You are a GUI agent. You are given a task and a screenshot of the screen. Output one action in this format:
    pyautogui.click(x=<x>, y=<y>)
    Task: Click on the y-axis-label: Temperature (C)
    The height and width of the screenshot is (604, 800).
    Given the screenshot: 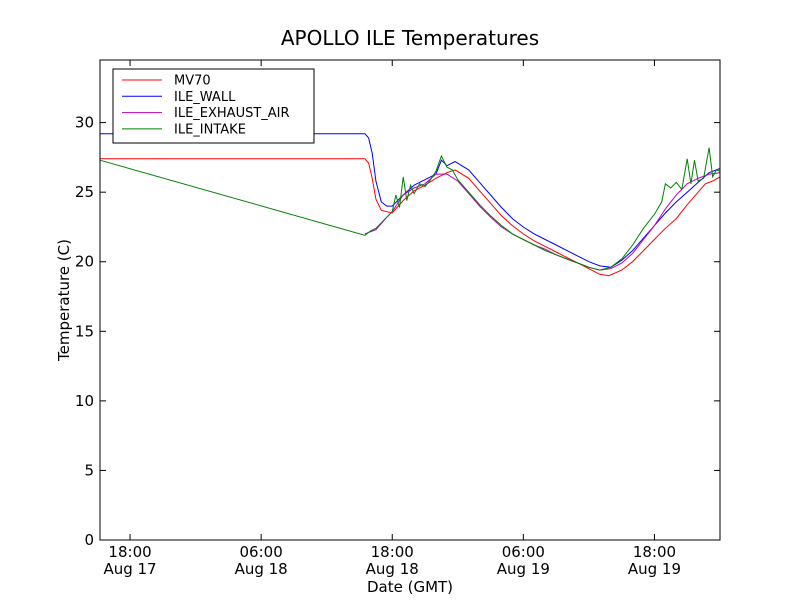 What is the action you would take?
    pyautogui.click(x=64, y=300)
    